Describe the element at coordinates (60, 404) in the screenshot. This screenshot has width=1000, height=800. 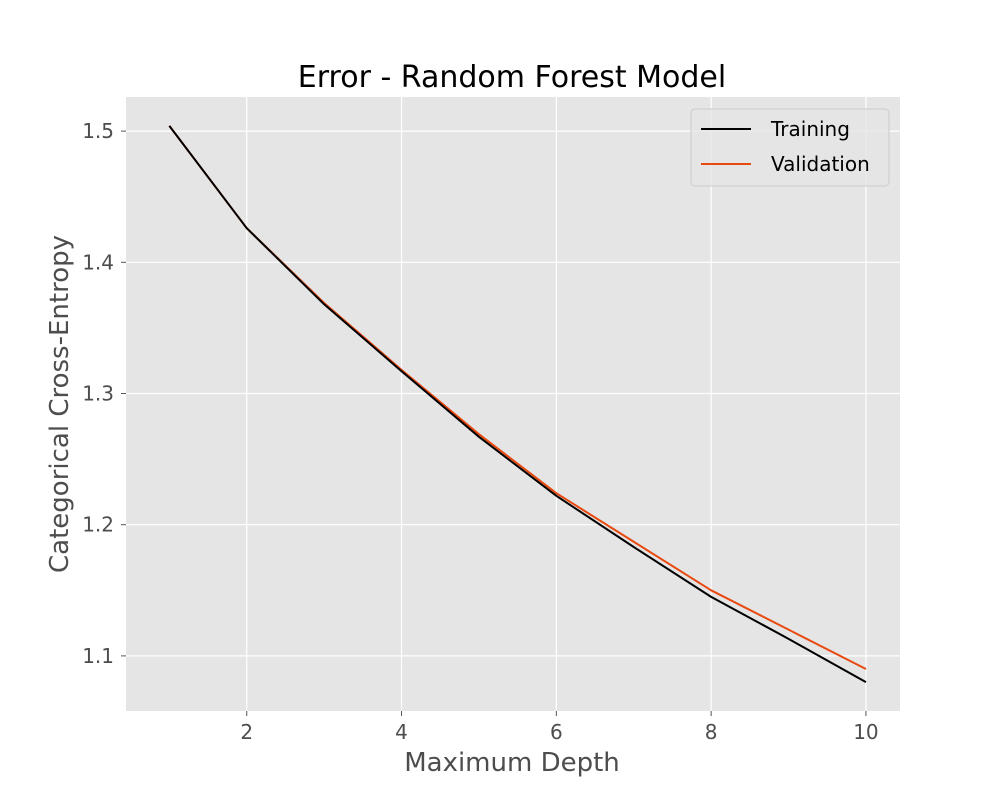
I see `y-axis-title: Categorical Cross-Entropy` at that location.